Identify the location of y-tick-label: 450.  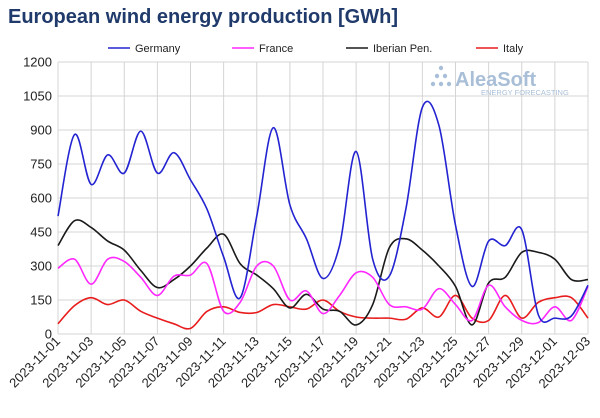
(41, 232).